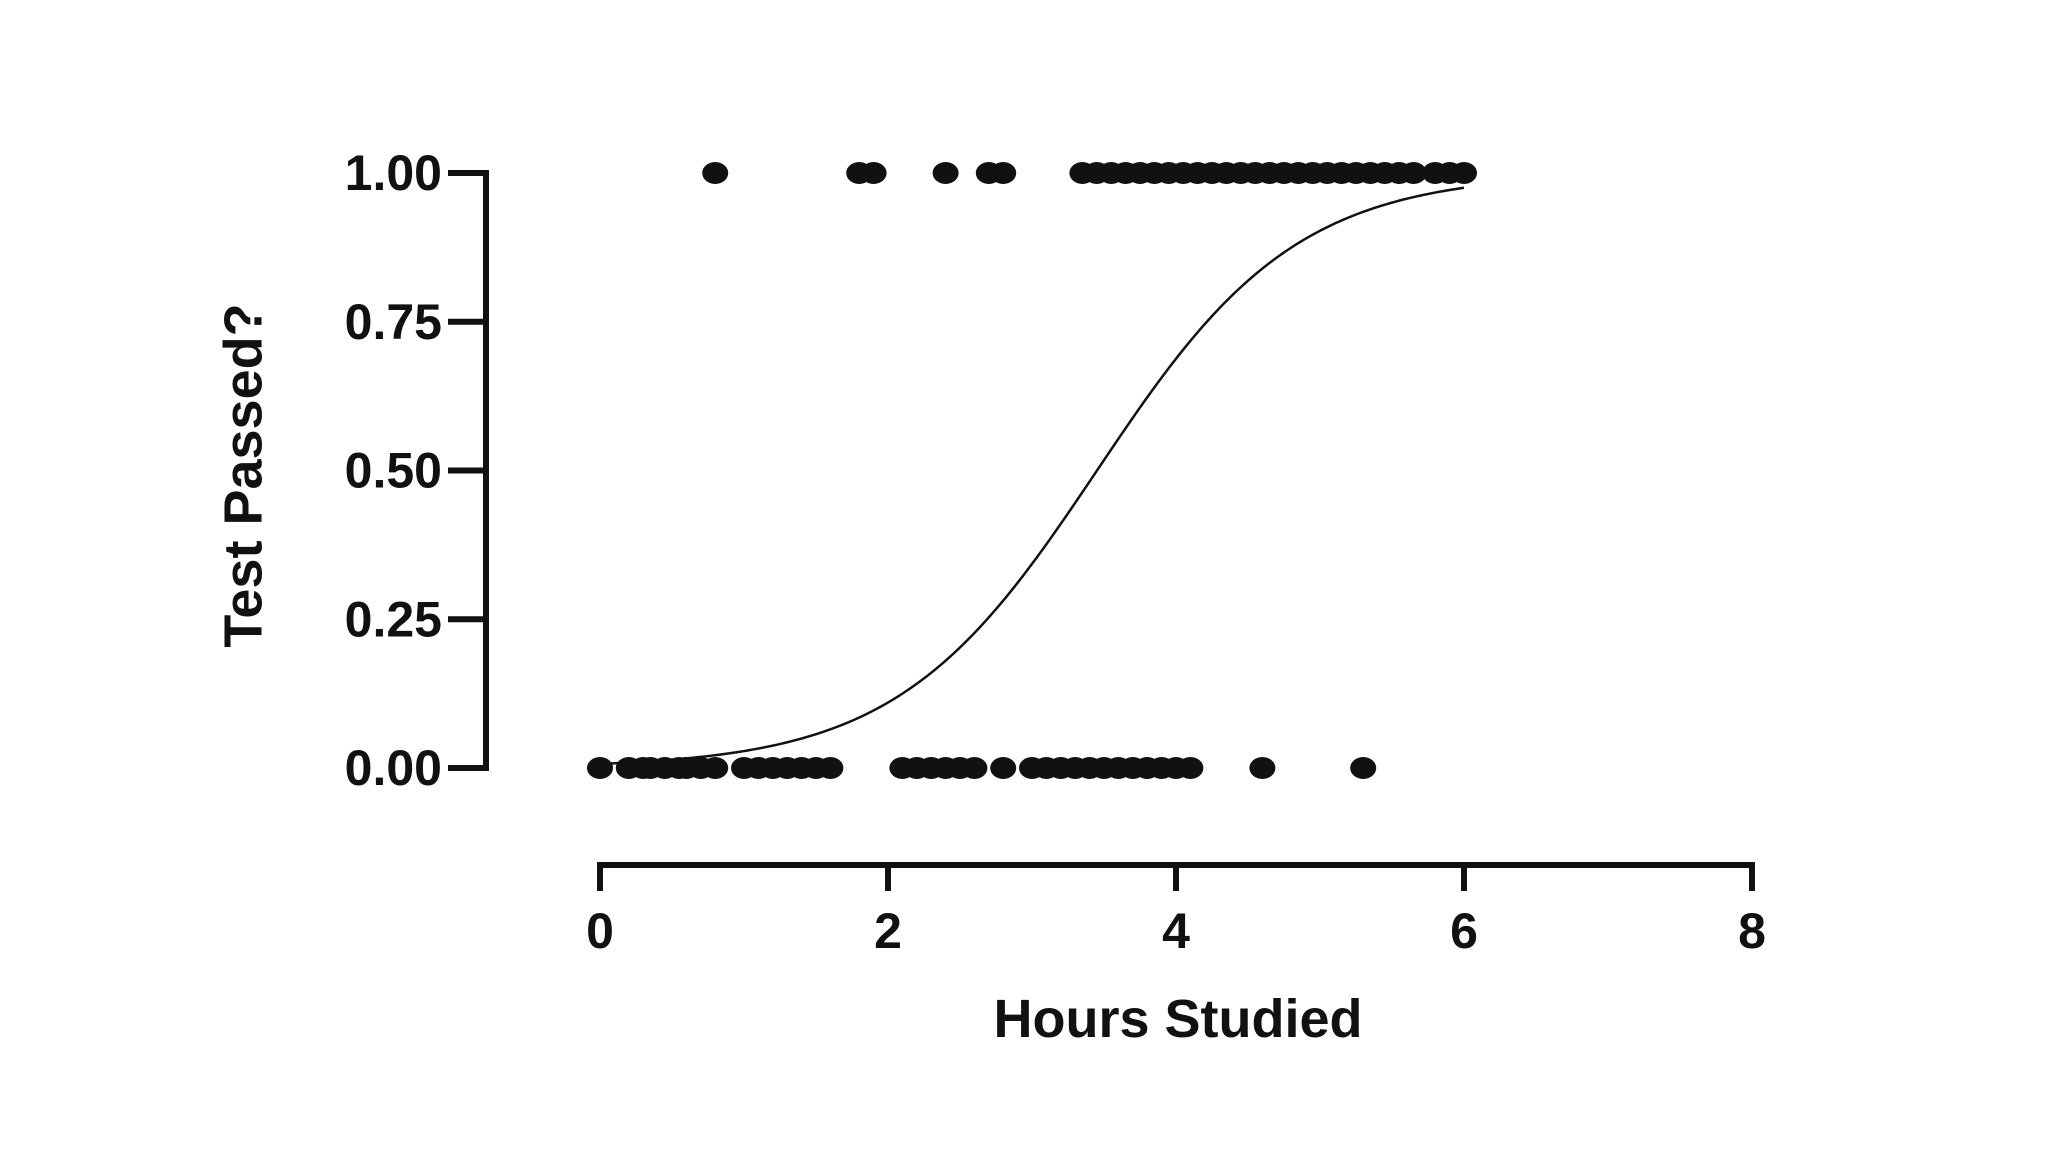  I want to click on y-tick-label: 0.00, so click(393, 768).